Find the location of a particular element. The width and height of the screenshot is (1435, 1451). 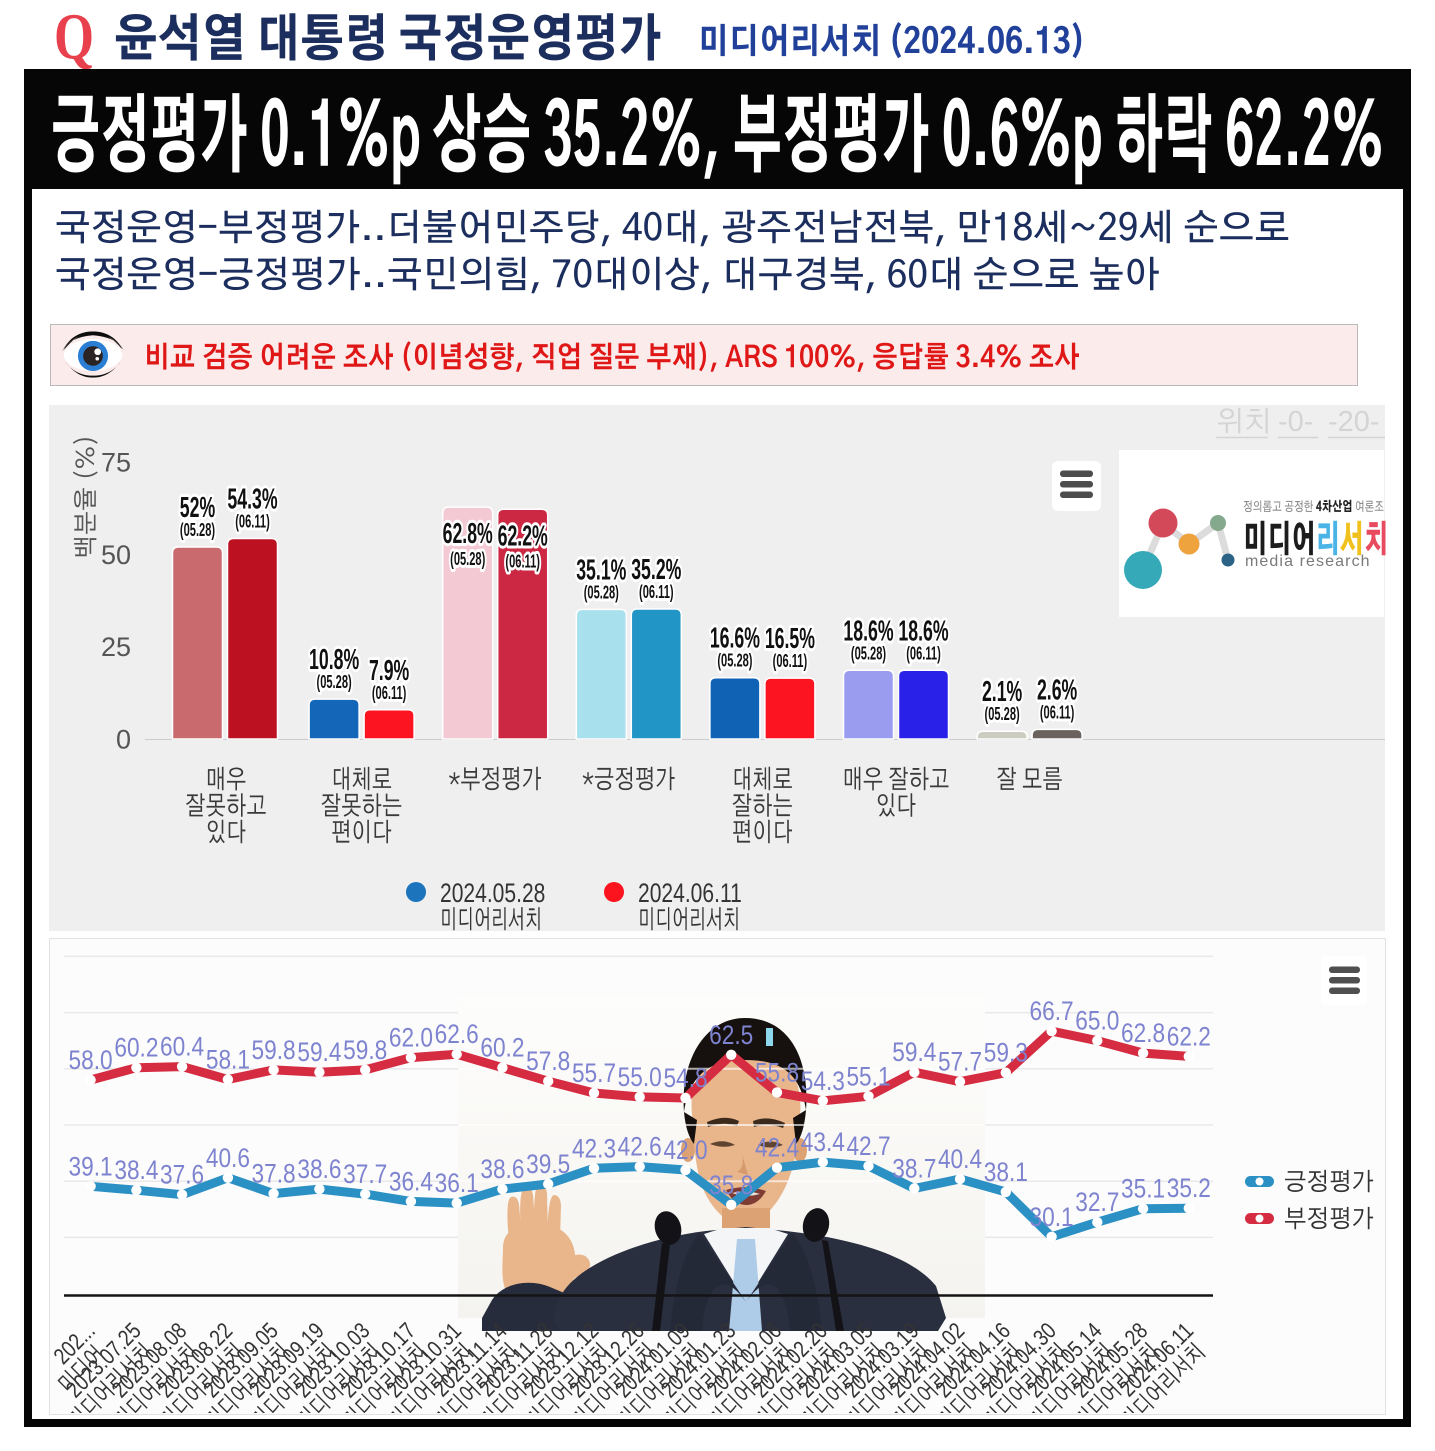

svg-text: 54.3 is located at coordinates (823, 1081).